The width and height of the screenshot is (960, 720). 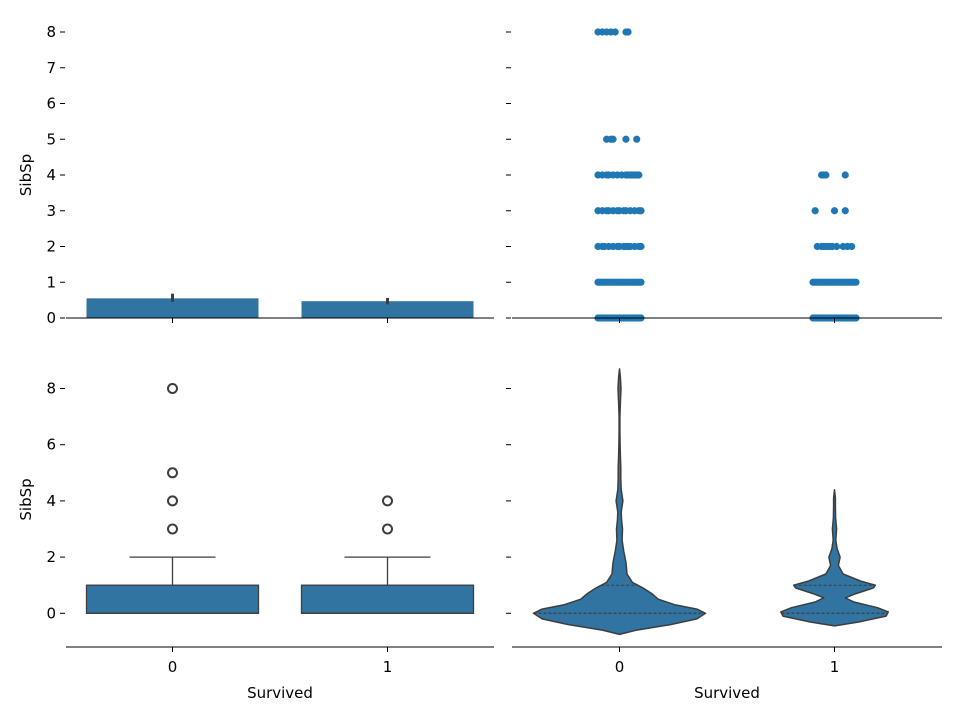 What do you see at coordinates (280, 305) in the screenshot?
I see `bar-marks` at bounding box center [280, 305].